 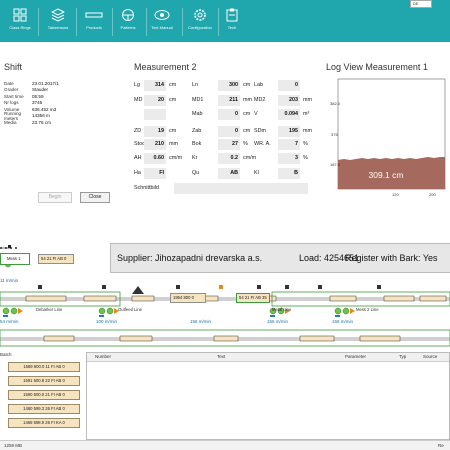 What do you see at coordinates (356, 356) in the screenshot?
I see `column-header: Parameter` at bounding box center [356, 356].